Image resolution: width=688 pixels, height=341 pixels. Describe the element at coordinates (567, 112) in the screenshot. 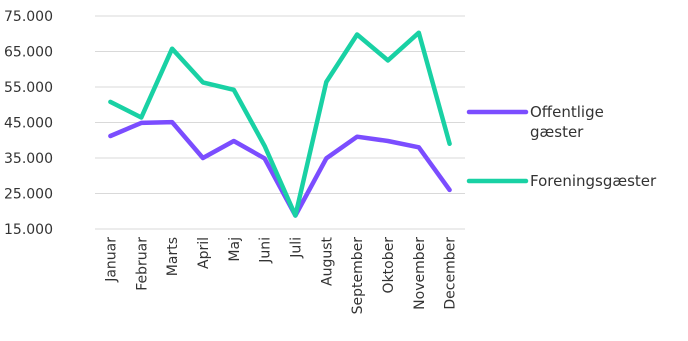

I see `legend-label: Offentlige` at that location.